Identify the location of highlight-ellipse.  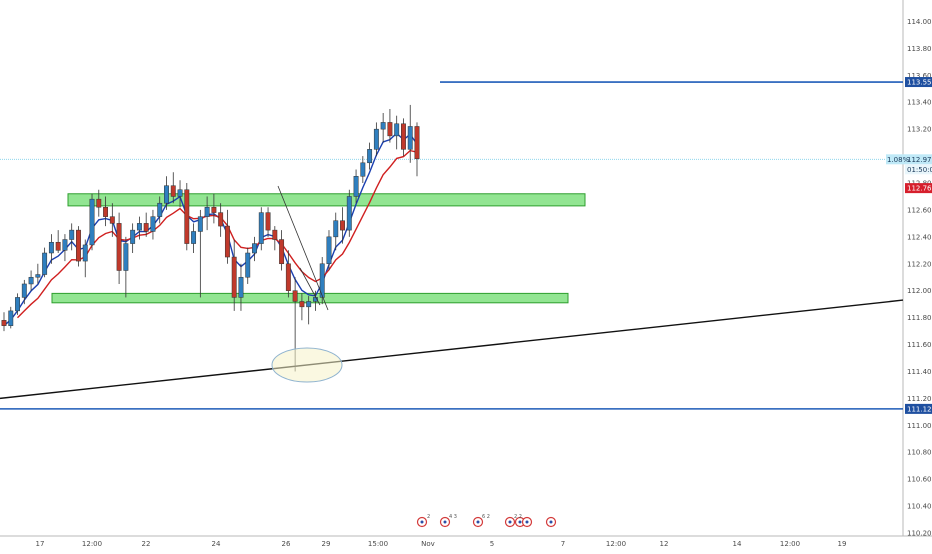
(307, 365).